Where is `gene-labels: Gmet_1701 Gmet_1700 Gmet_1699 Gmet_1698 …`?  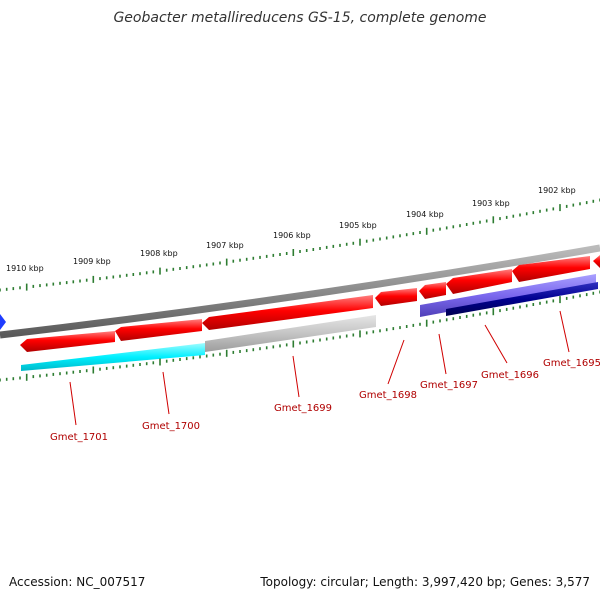 gene-labels: Gmet_1701 Gmet_1700 Gmet_1699 Gmet_1698 … is located at coordinates (325, 400).